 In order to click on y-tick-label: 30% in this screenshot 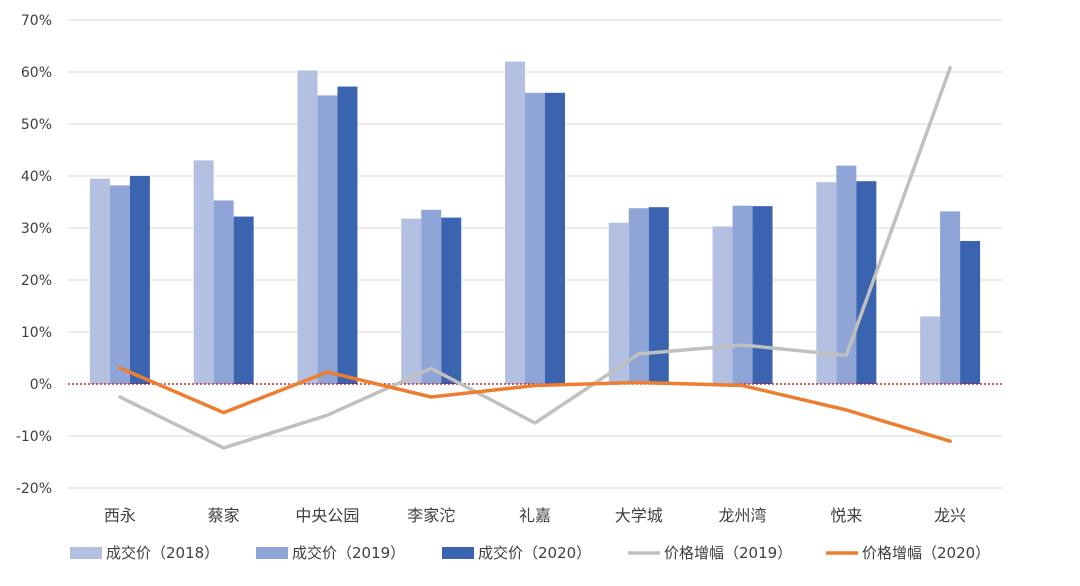, I will do `click(36, 229)`.